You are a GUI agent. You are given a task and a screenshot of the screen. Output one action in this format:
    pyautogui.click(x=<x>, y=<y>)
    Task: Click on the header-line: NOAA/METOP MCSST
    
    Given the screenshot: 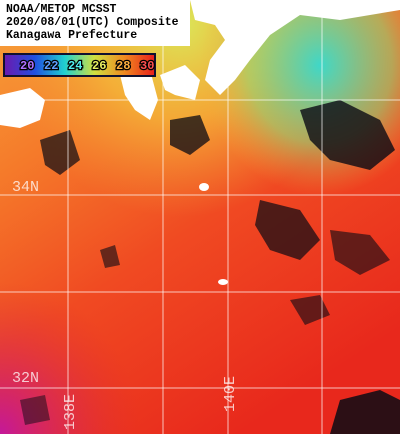 What is the action you would take?
    pyautogui.click(x=61, y=9)
    